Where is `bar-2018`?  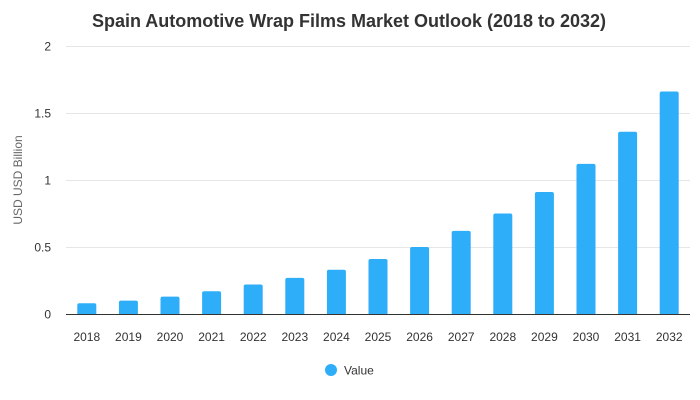 bar-2018 is located at coordinates (87, 308).